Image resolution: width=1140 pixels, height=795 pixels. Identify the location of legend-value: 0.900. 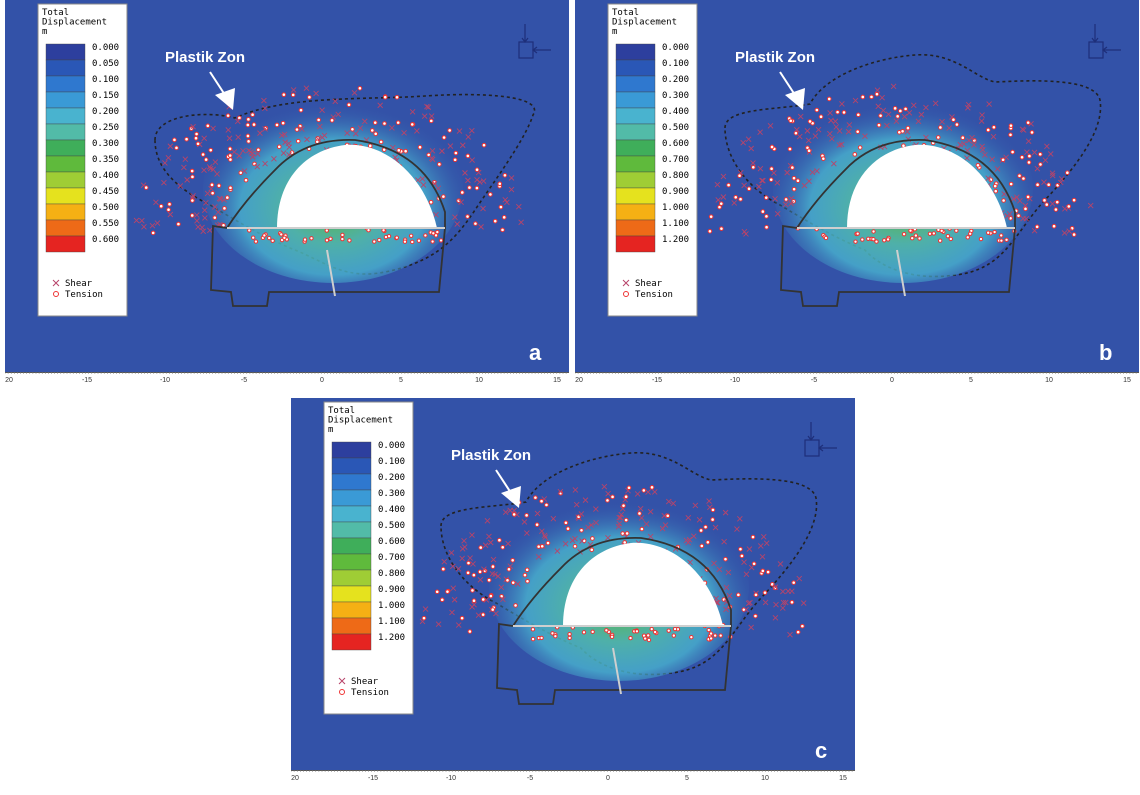
(675, 192).